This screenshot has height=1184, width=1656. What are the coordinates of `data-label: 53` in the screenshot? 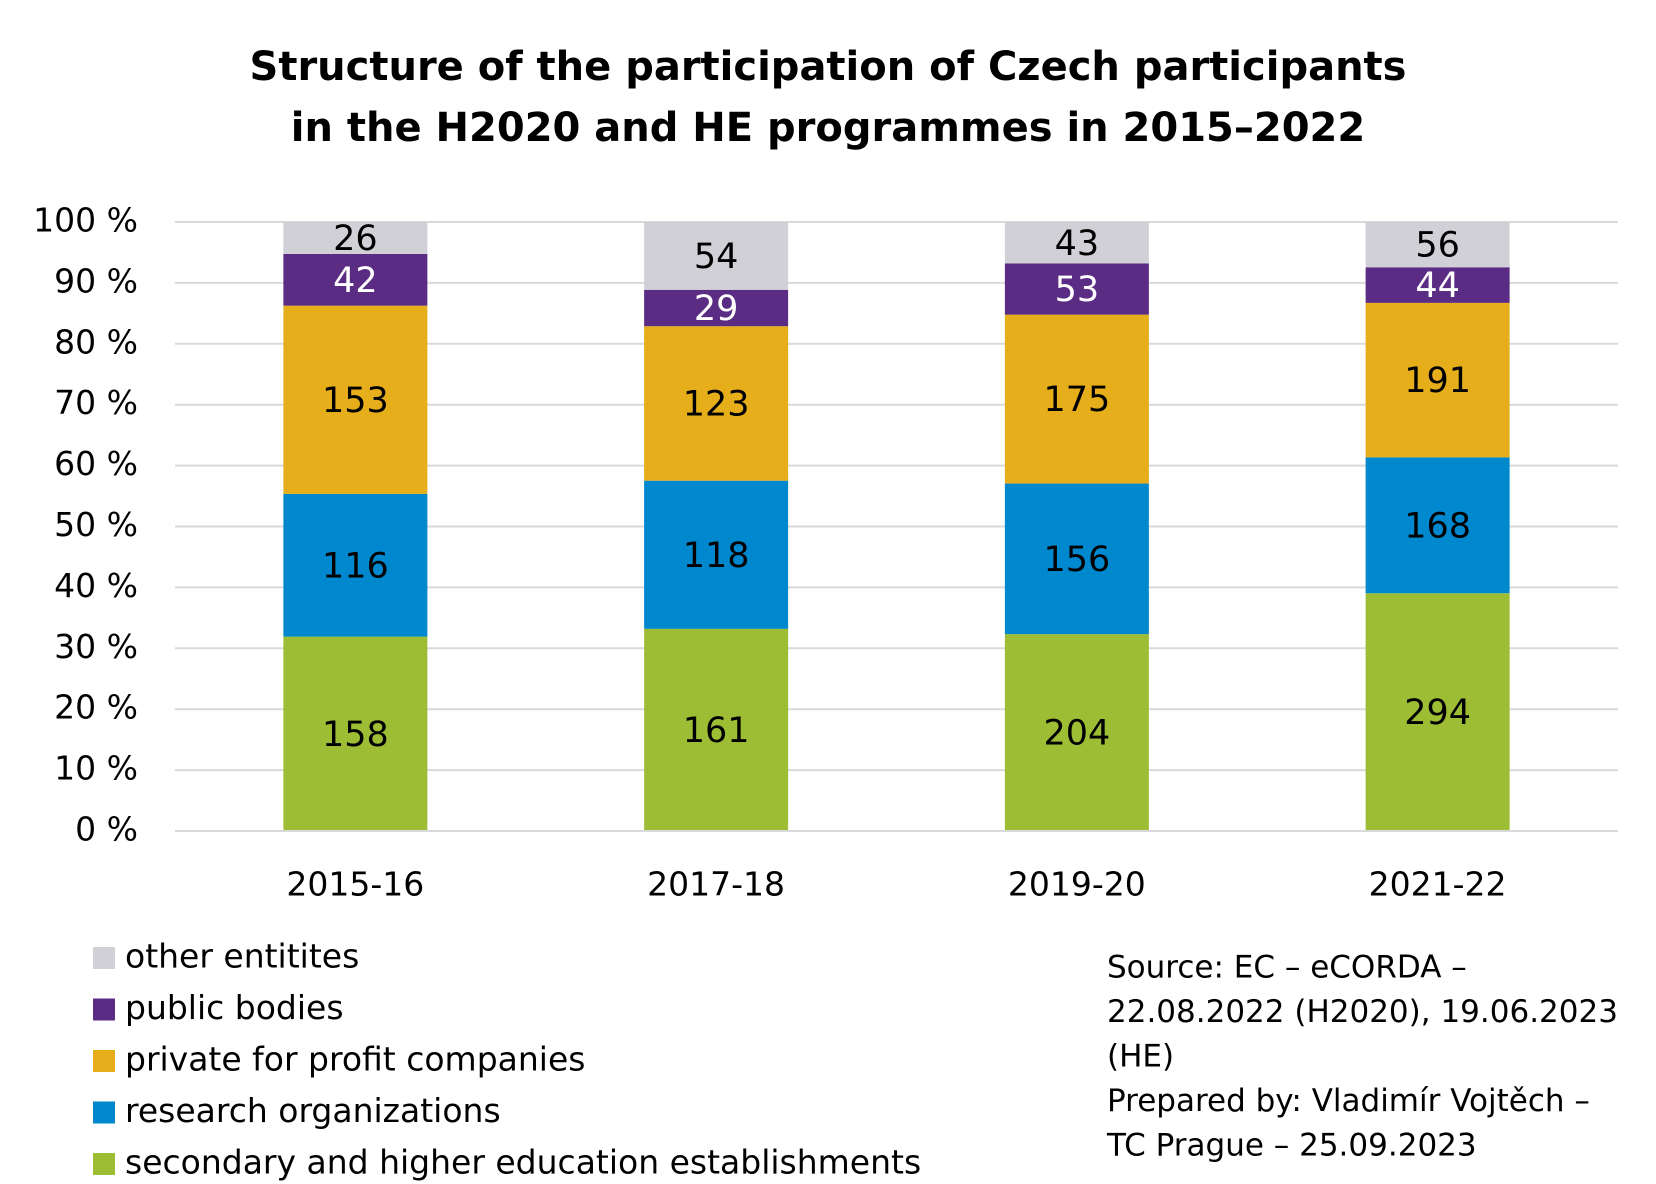 It's located at (1077, 290).